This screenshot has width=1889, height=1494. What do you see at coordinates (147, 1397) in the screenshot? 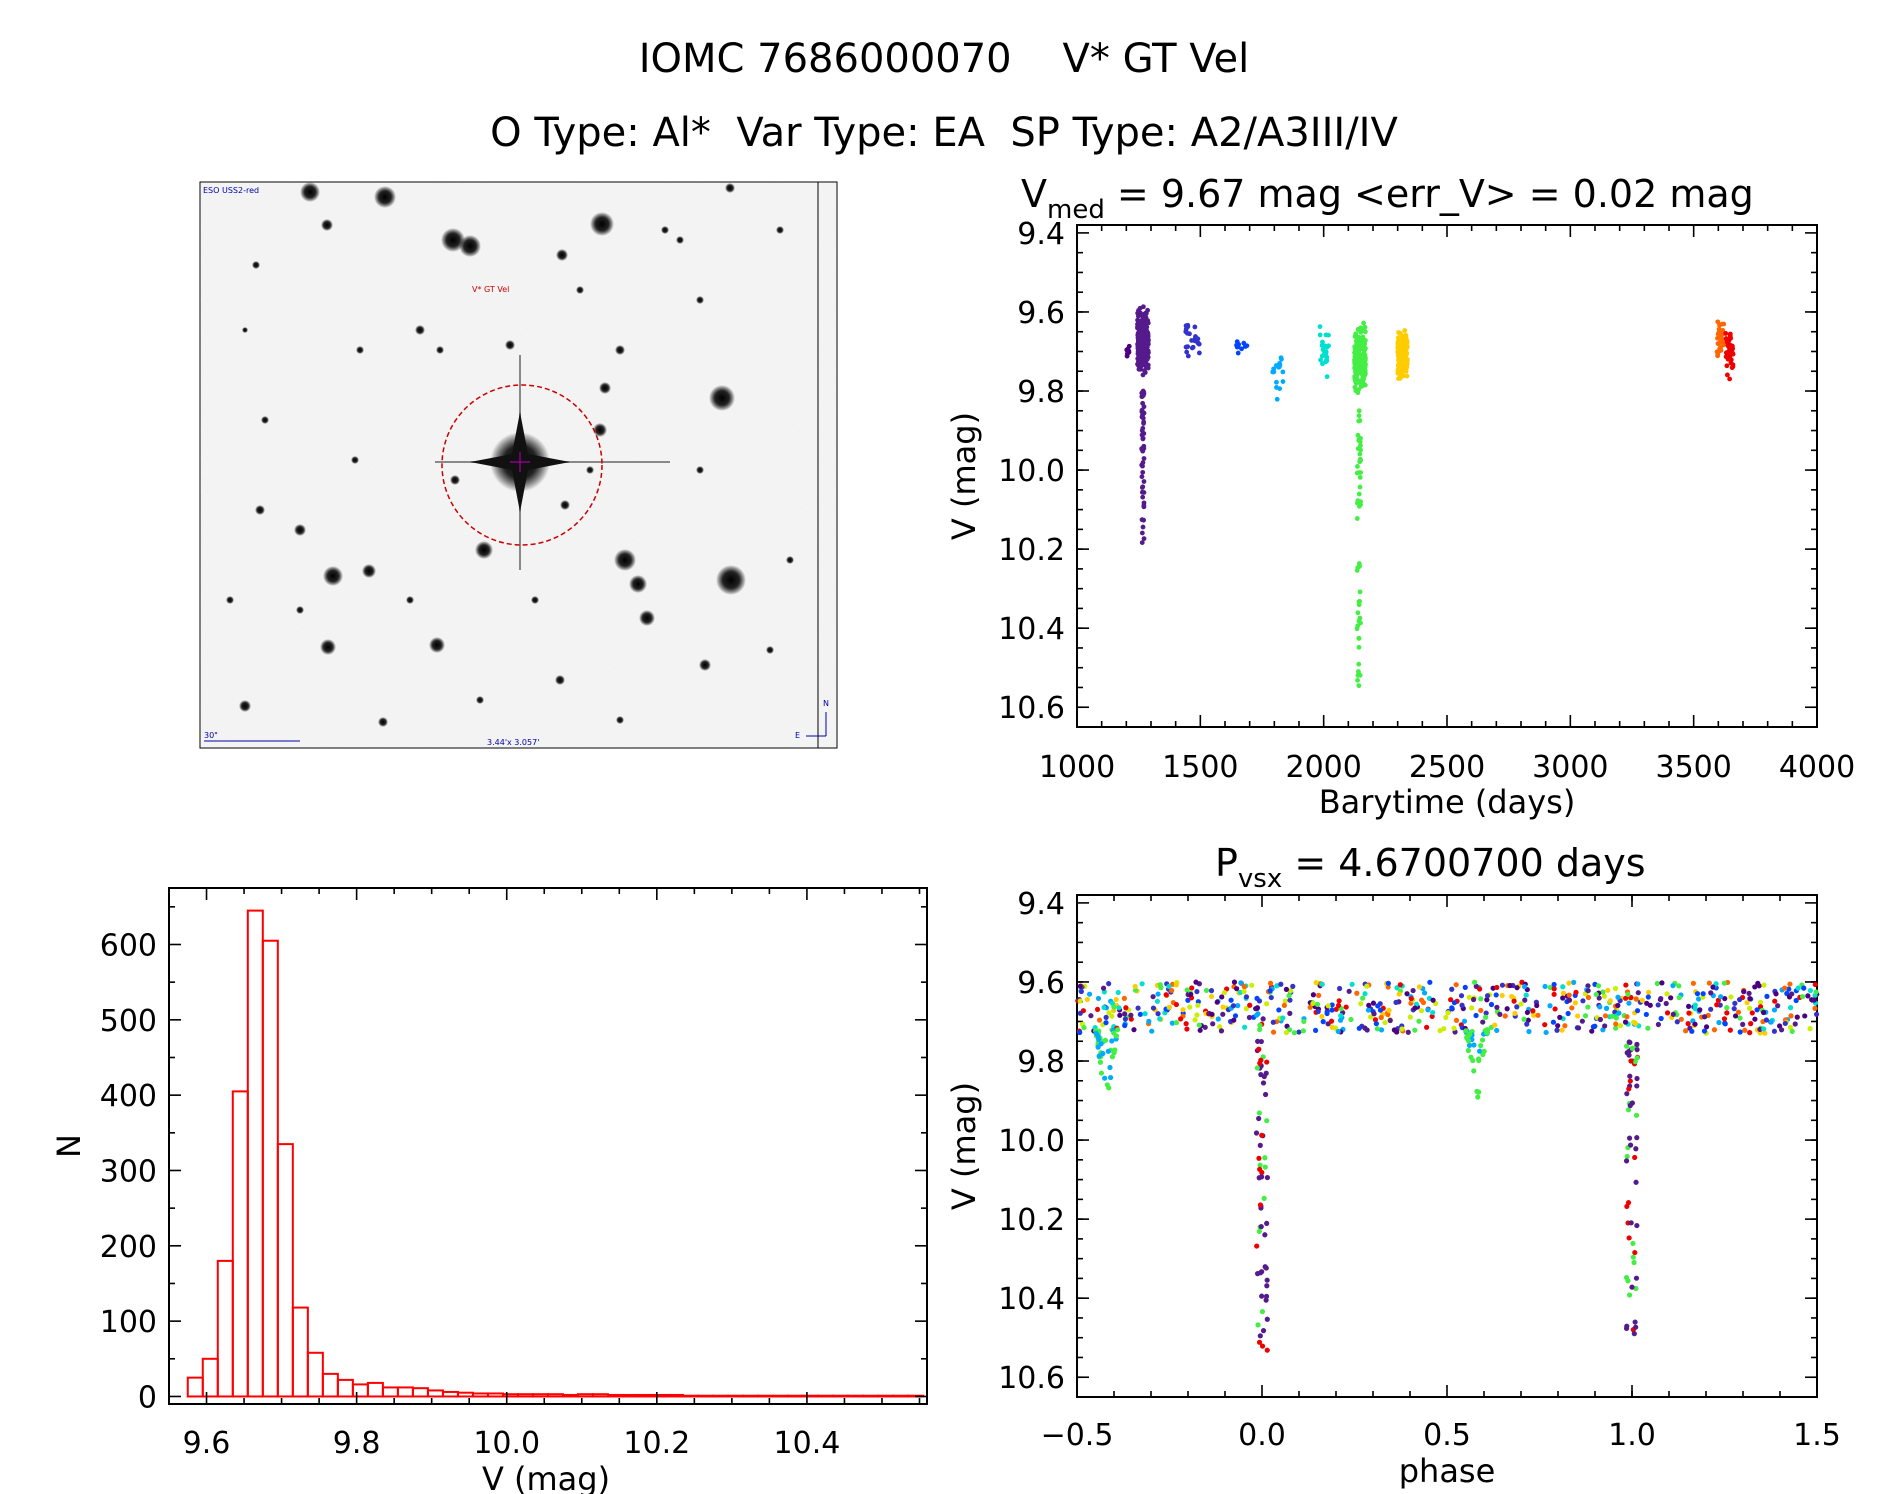
I see `histogram-ytick-label: 0` at bounding box center [147, 1397].